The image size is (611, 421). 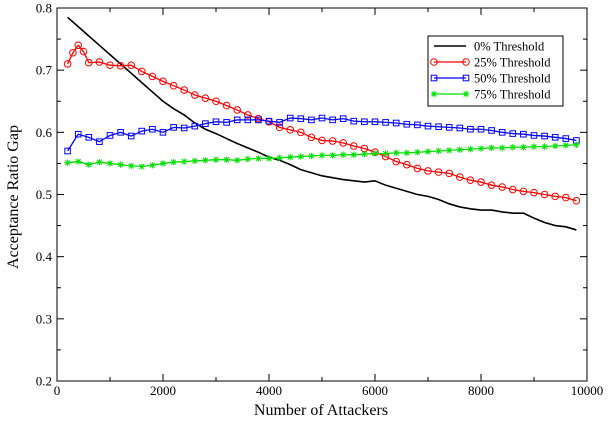 What do you see at coordinates (490, 63) in the screenshot?
I see `legend-entry: 25% Threshold` at bounding box center [490, 63].